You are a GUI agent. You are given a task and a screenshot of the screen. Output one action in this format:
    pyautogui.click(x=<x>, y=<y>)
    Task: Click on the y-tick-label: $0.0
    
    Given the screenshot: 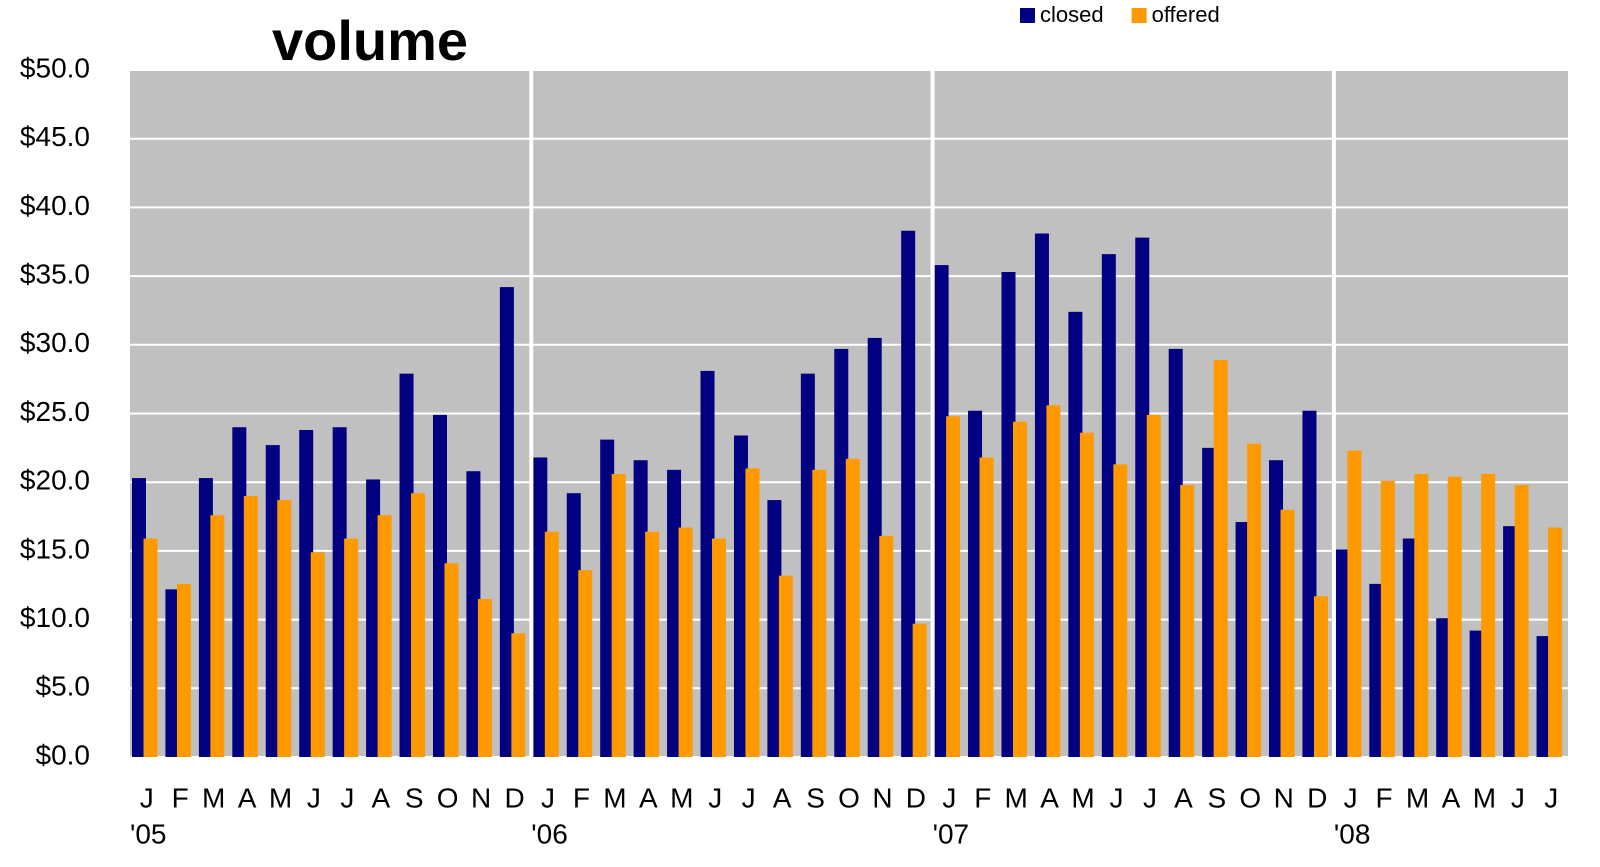 What is the action you would take?
    pyautogui.click(x=63, y=754)
    